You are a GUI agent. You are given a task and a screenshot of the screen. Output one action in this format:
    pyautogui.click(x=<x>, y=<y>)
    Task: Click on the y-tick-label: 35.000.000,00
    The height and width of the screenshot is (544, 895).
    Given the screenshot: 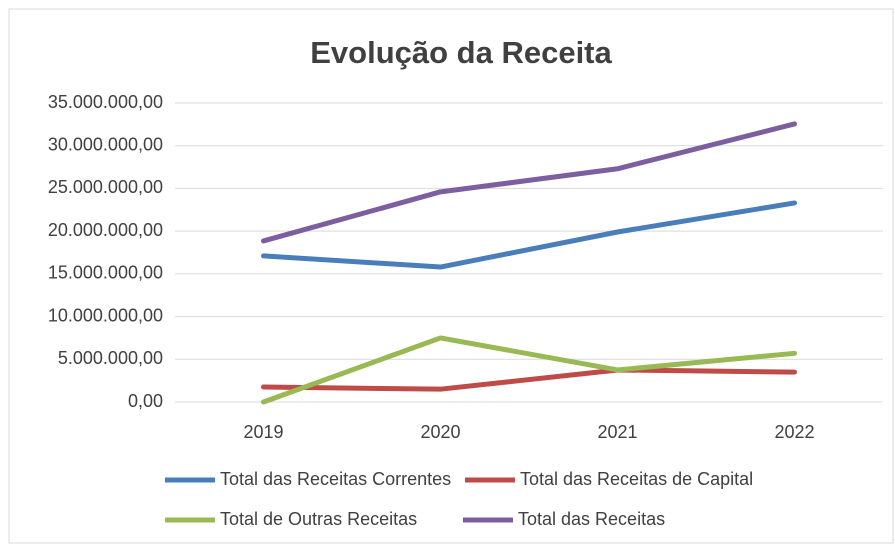 What is the action you would take?
    pyautogui.click(x=105, y=102)
    